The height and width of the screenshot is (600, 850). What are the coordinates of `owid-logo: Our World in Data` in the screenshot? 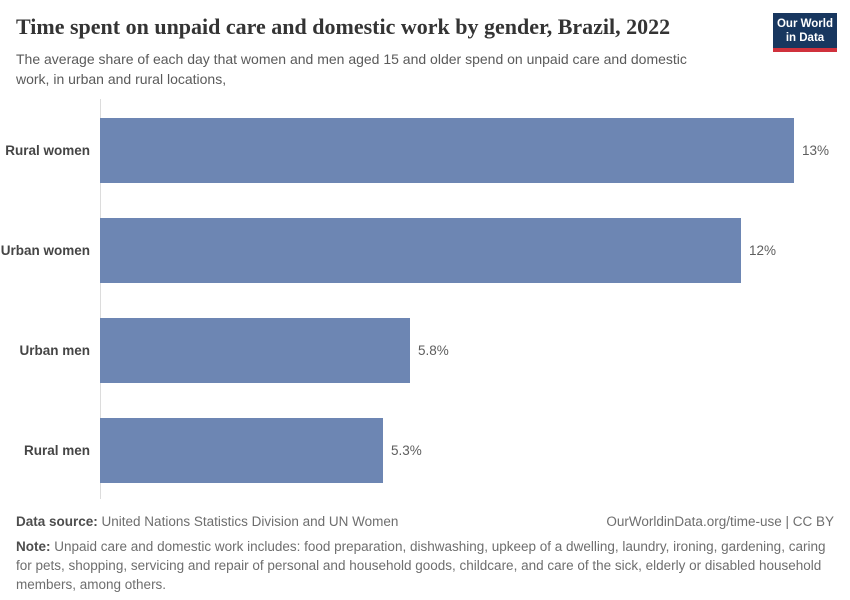 It's located at (805, 32).